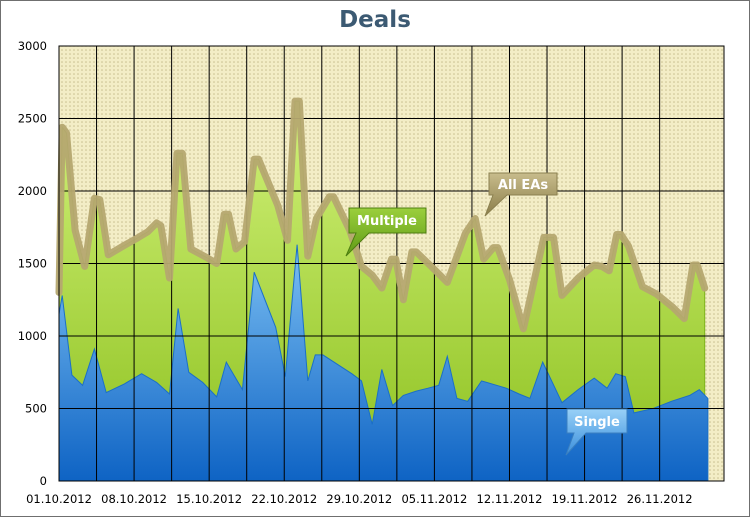 The width and height of the screenshot is (750, 517). I want to click on x-tick-label: 12.11.2012, so click(510, 499).